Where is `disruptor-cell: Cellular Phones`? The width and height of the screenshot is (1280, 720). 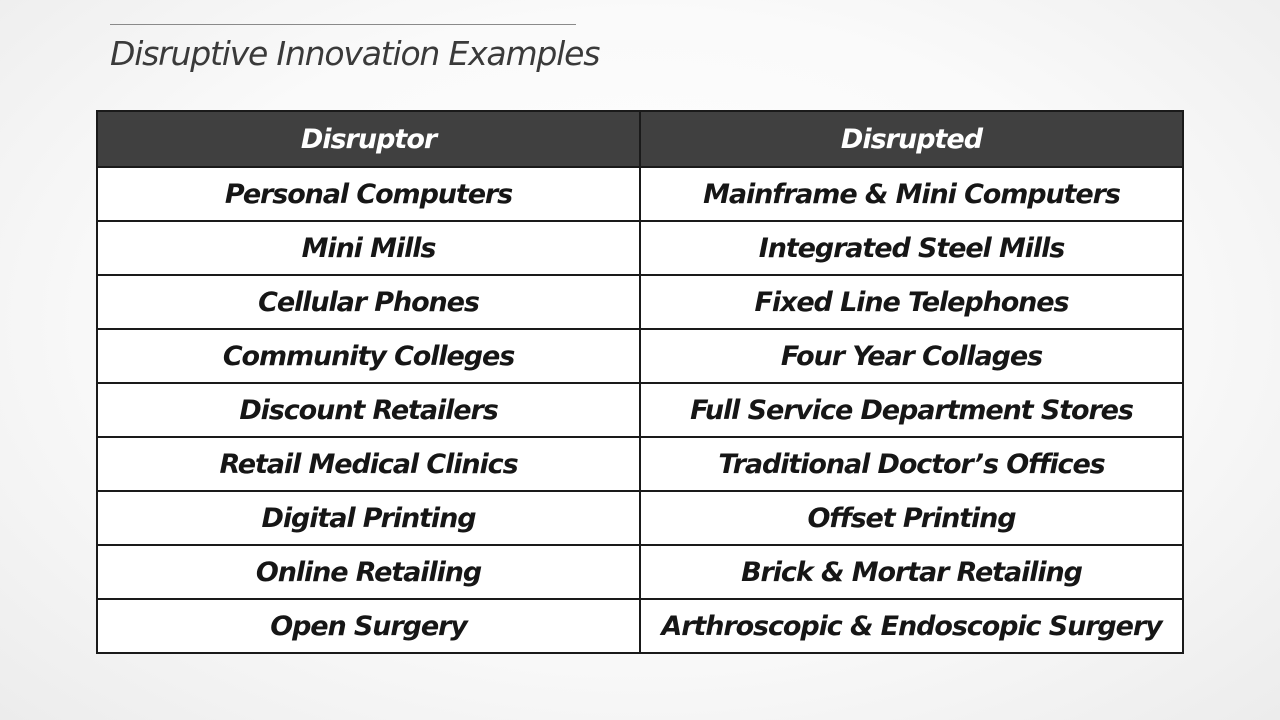
disruptor-cell: Cellular Phones is located at coordinates (368, 302).